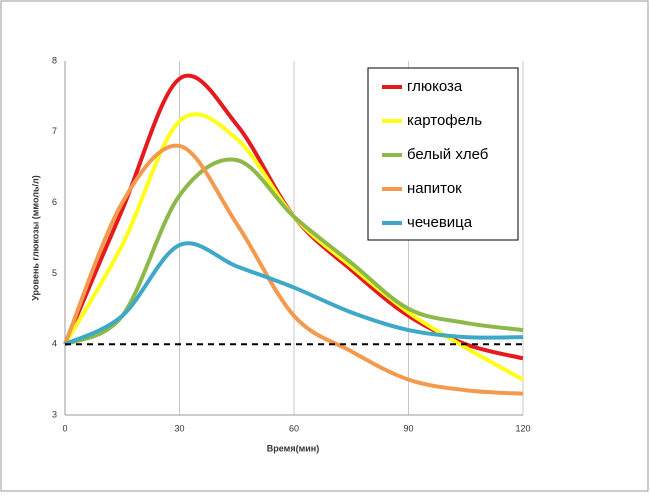  Describe the element at coordinates (54, 131) in the screenshot. I see `y-tick-label: 7` at that location.